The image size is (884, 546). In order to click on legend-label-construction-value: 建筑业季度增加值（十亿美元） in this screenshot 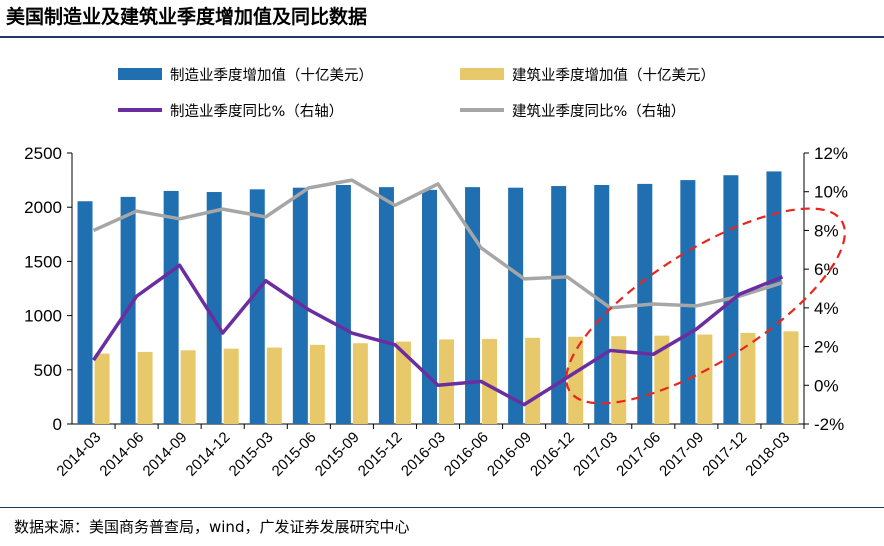, I will do `click(613, 75)`.